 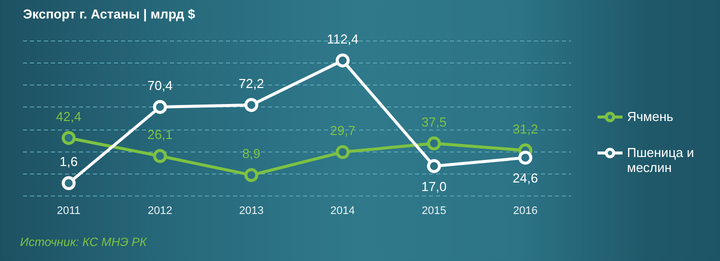 What do you see at coordinates (68, 211) in the screenshot?
I see `x-tick-label: 2011` at bounding box center [68, 211].